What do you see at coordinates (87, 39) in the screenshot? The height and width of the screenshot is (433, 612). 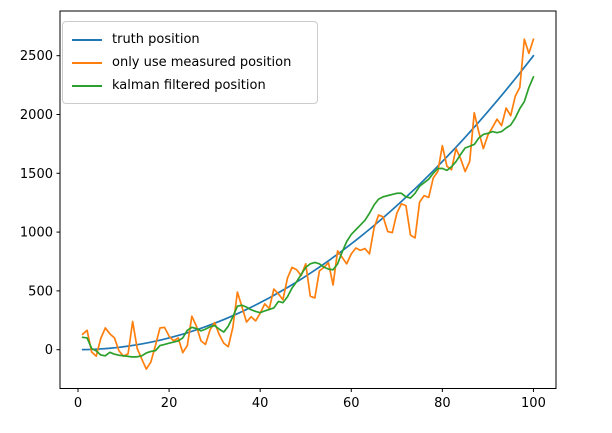 I see `truth-position-line-sample` at bounding box center [87, 39].